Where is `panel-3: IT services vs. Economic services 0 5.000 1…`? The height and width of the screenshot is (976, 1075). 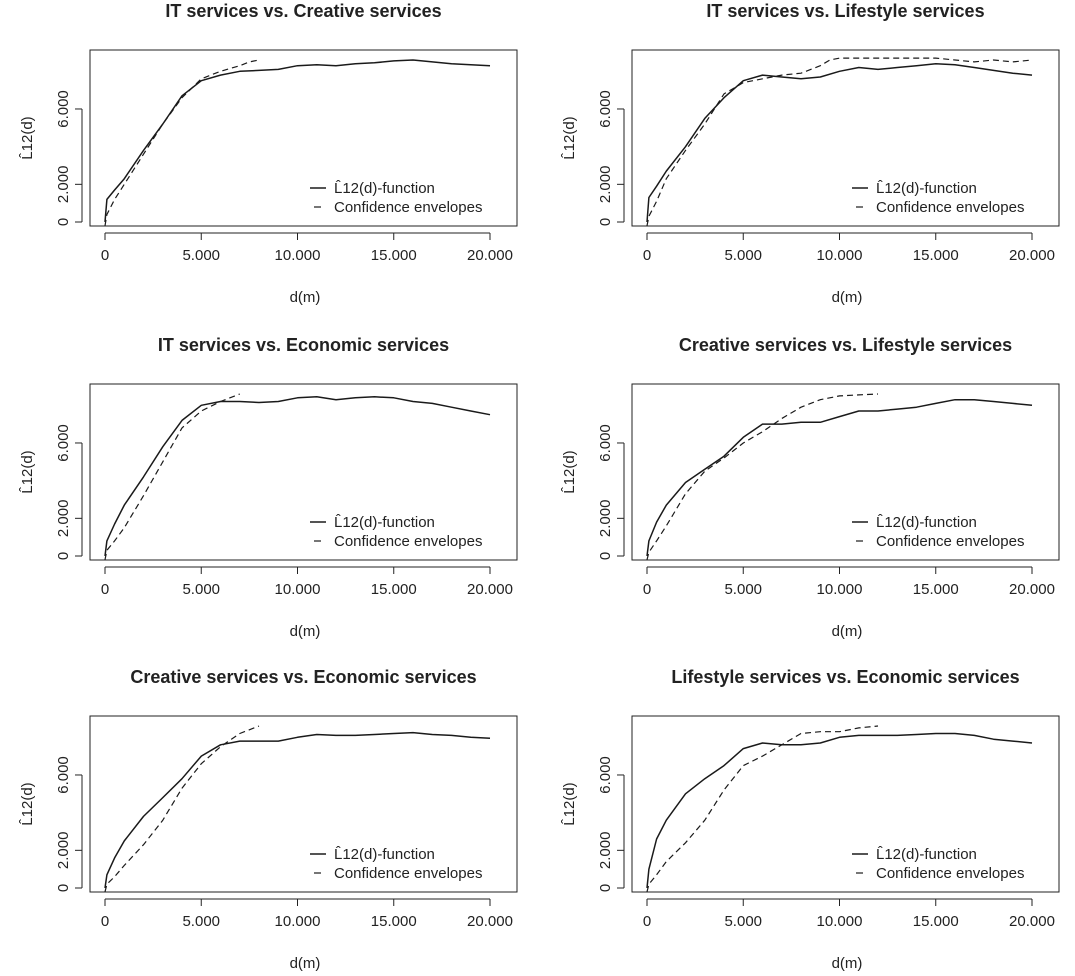 panel-3: IT services vs. Economic services 0 5.000 1… is located at coordinates (268, 487).